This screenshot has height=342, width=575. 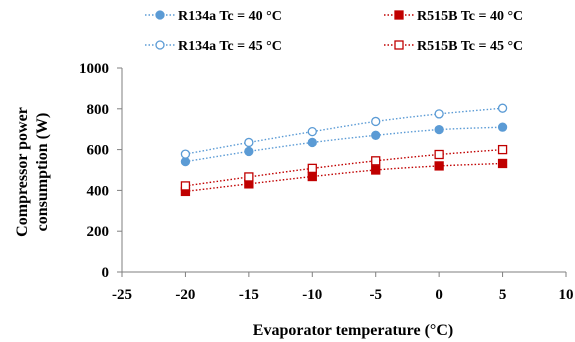 I want to click on x-tick-label: 0, so click(x=439, y=295).